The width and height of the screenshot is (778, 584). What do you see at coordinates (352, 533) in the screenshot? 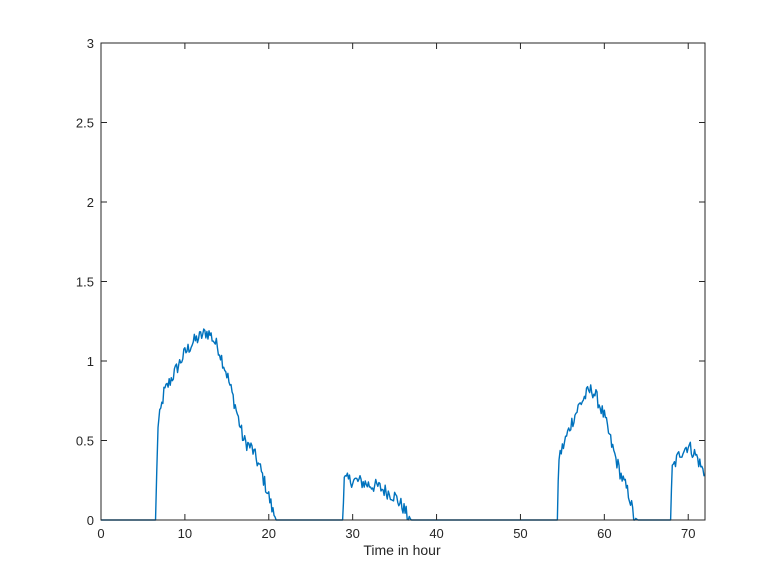
I see `x-tick-label: 30` at bounding box center [352, 533].